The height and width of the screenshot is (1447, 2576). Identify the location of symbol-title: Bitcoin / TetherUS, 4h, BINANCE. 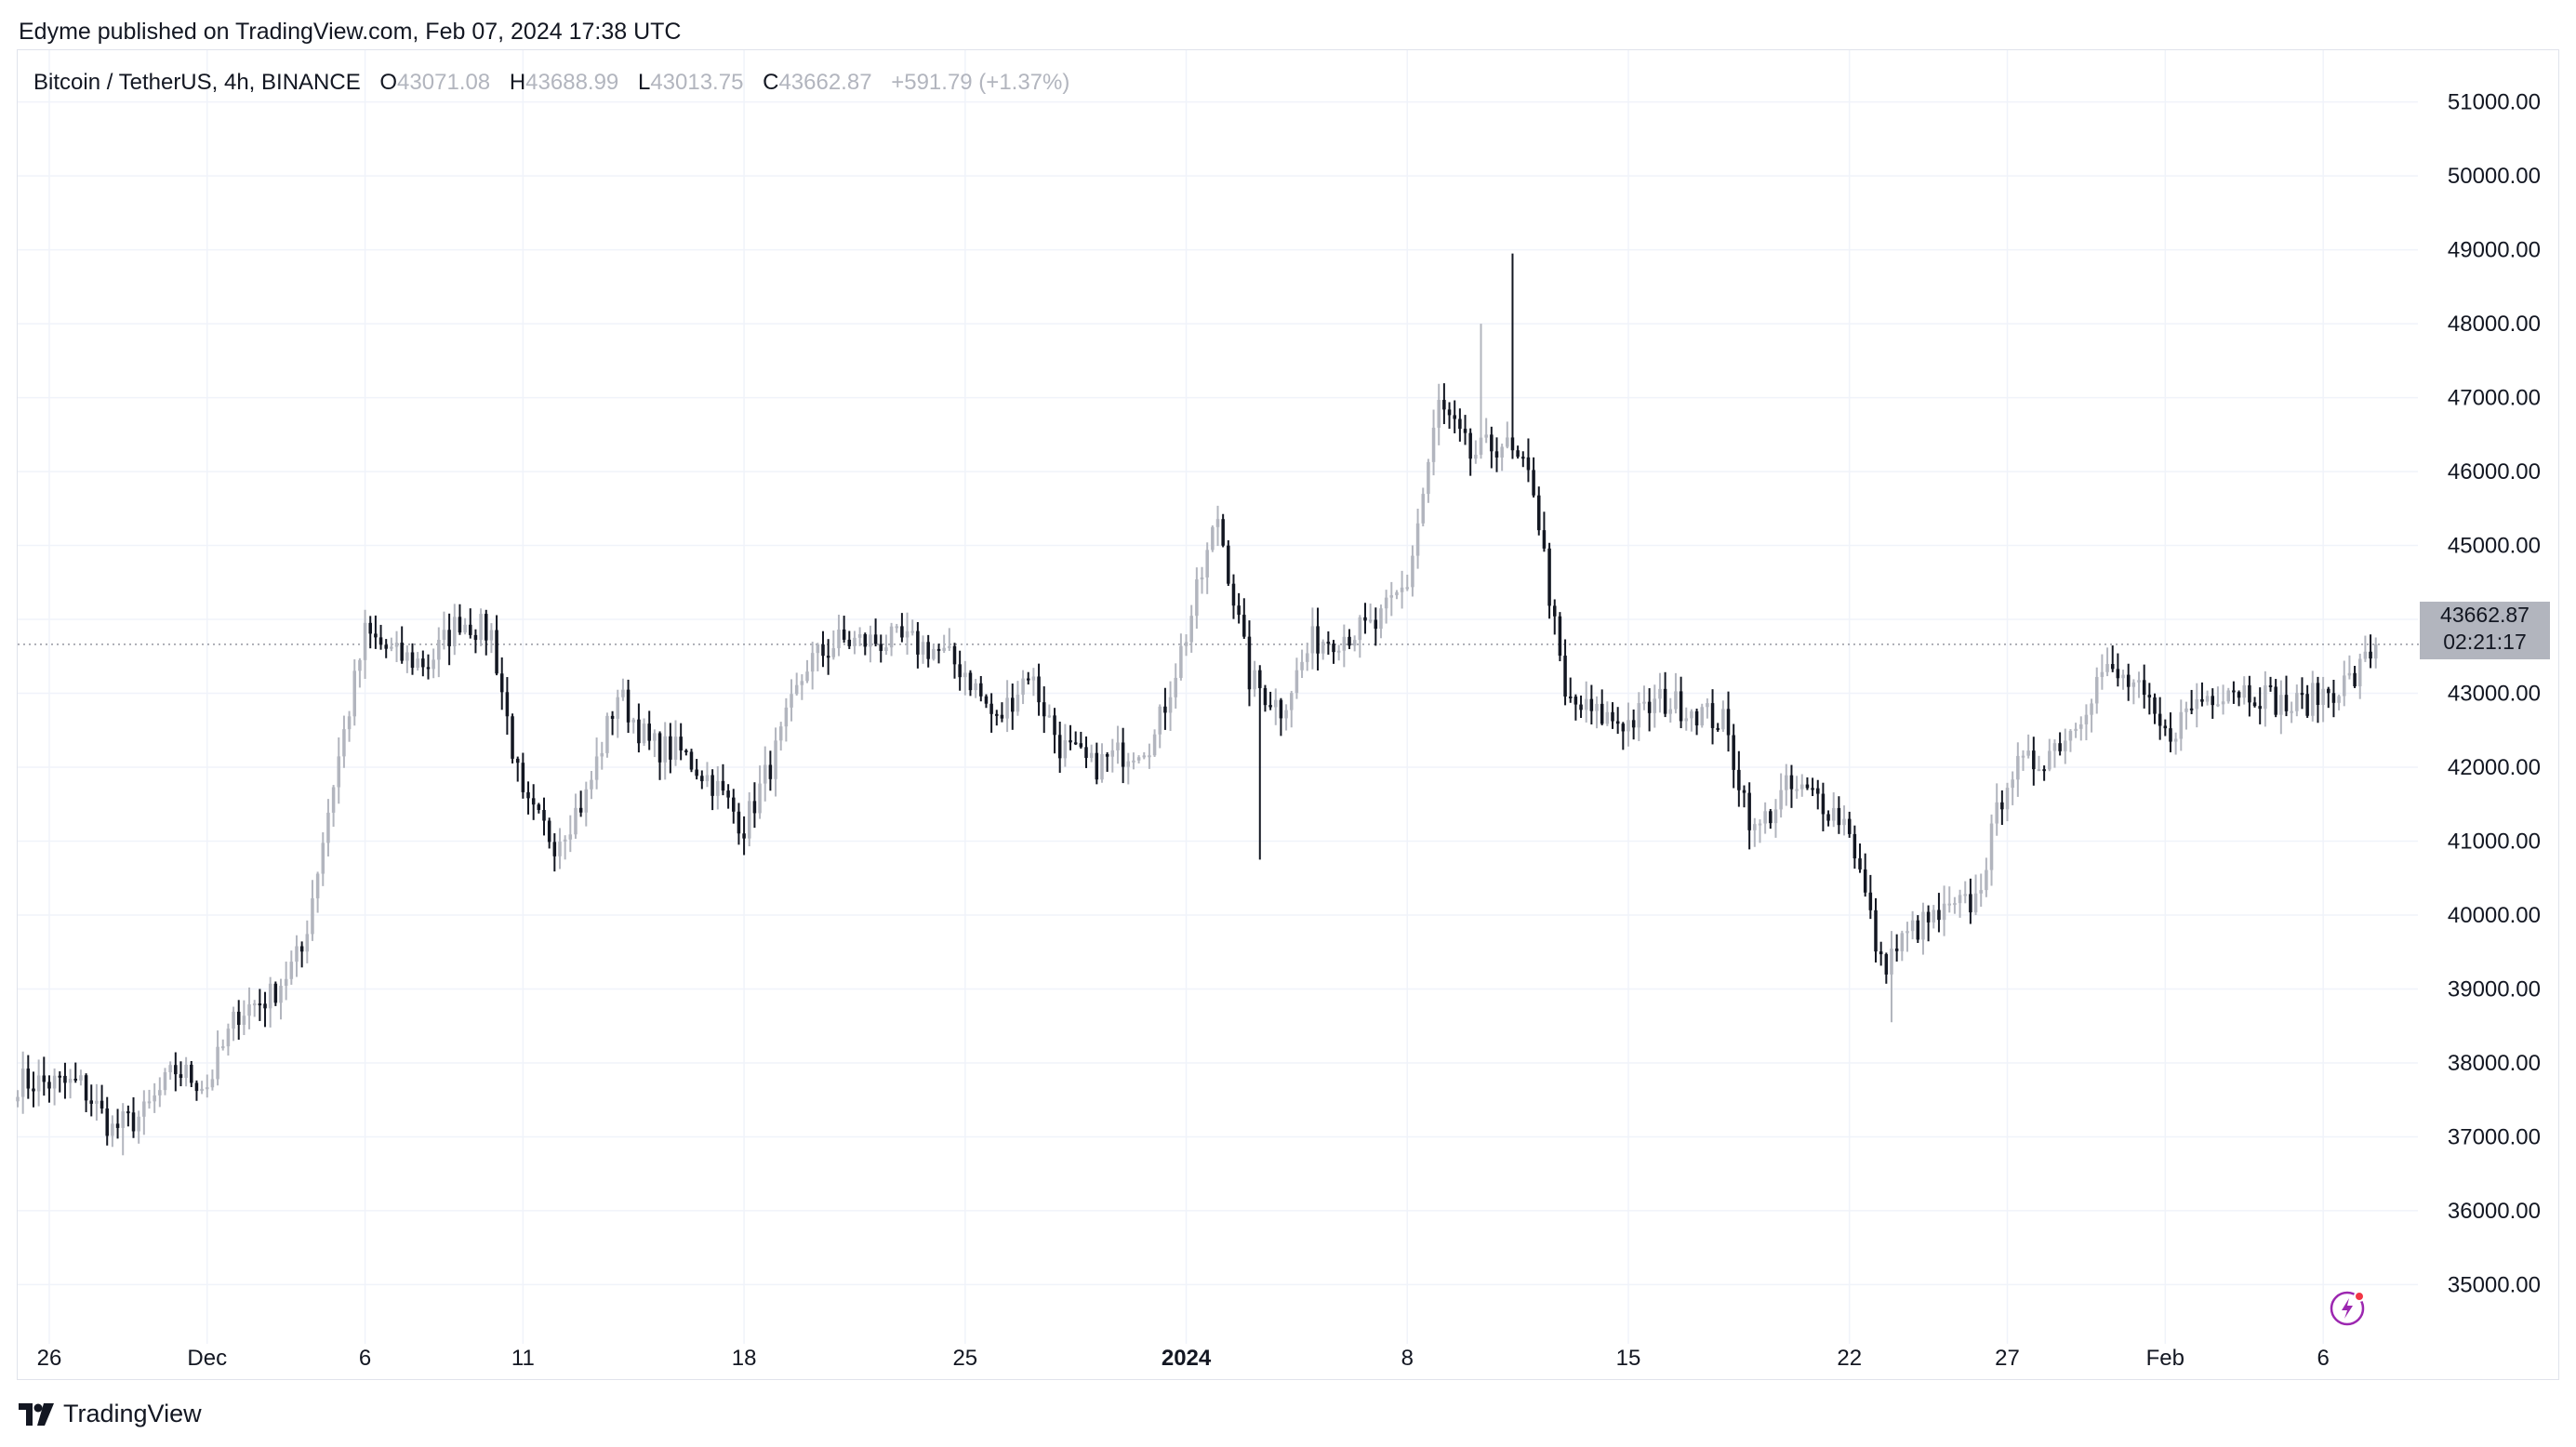
(197, 82).